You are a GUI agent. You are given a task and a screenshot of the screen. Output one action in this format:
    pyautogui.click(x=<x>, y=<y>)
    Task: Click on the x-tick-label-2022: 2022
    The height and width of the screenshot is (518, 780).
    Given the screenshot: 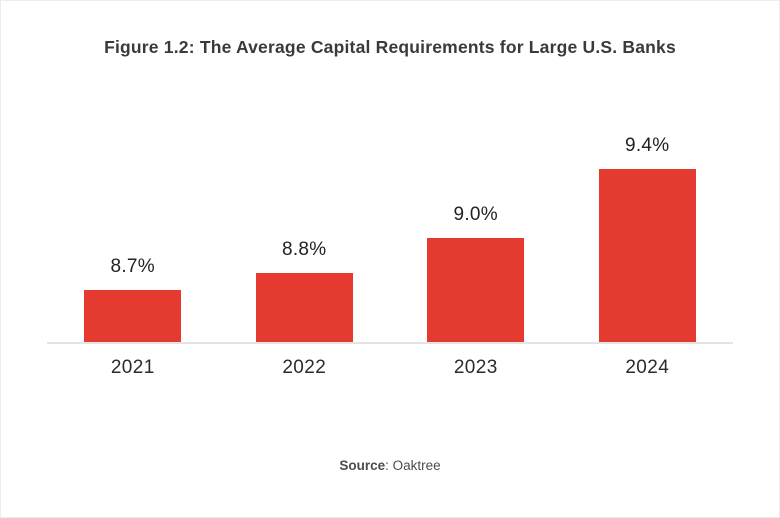 What is the action you would take?
    pyautogui.click(x=304, y=367)
    